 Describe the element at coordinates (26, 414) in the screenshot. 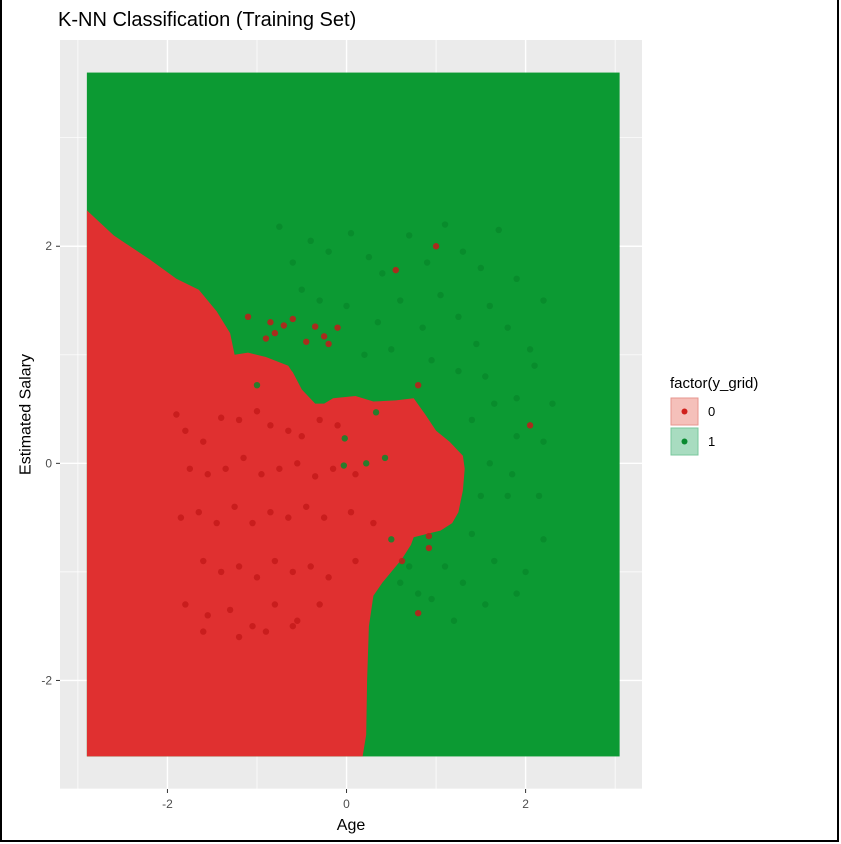

I see `y-axis-title: Estimated Salary` at that location.